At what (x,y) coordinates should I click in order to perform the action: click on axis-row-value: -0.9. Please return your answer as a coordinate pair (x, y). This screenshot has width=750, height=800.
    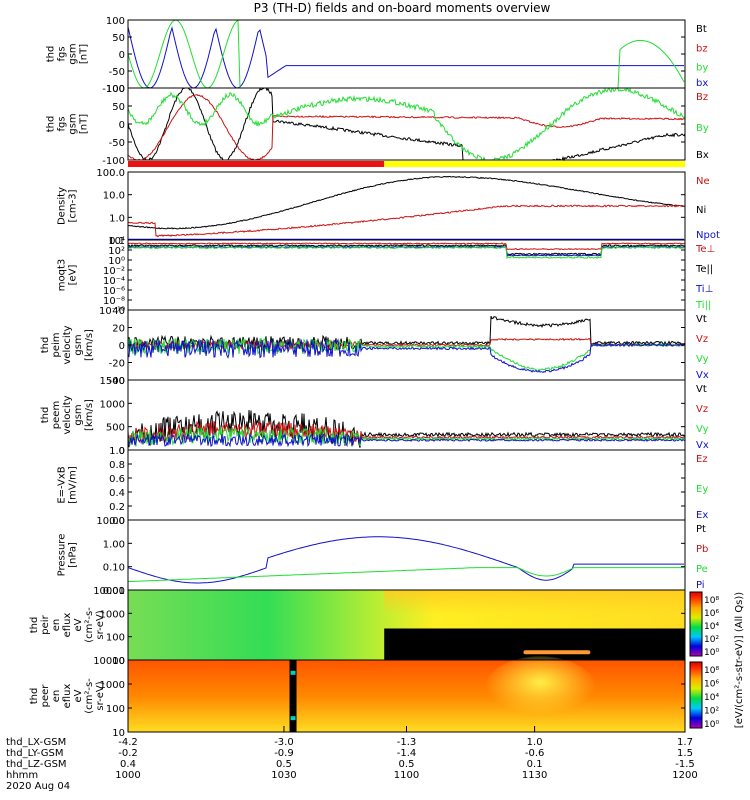
    Looking at the image, I should click on (284, 753).